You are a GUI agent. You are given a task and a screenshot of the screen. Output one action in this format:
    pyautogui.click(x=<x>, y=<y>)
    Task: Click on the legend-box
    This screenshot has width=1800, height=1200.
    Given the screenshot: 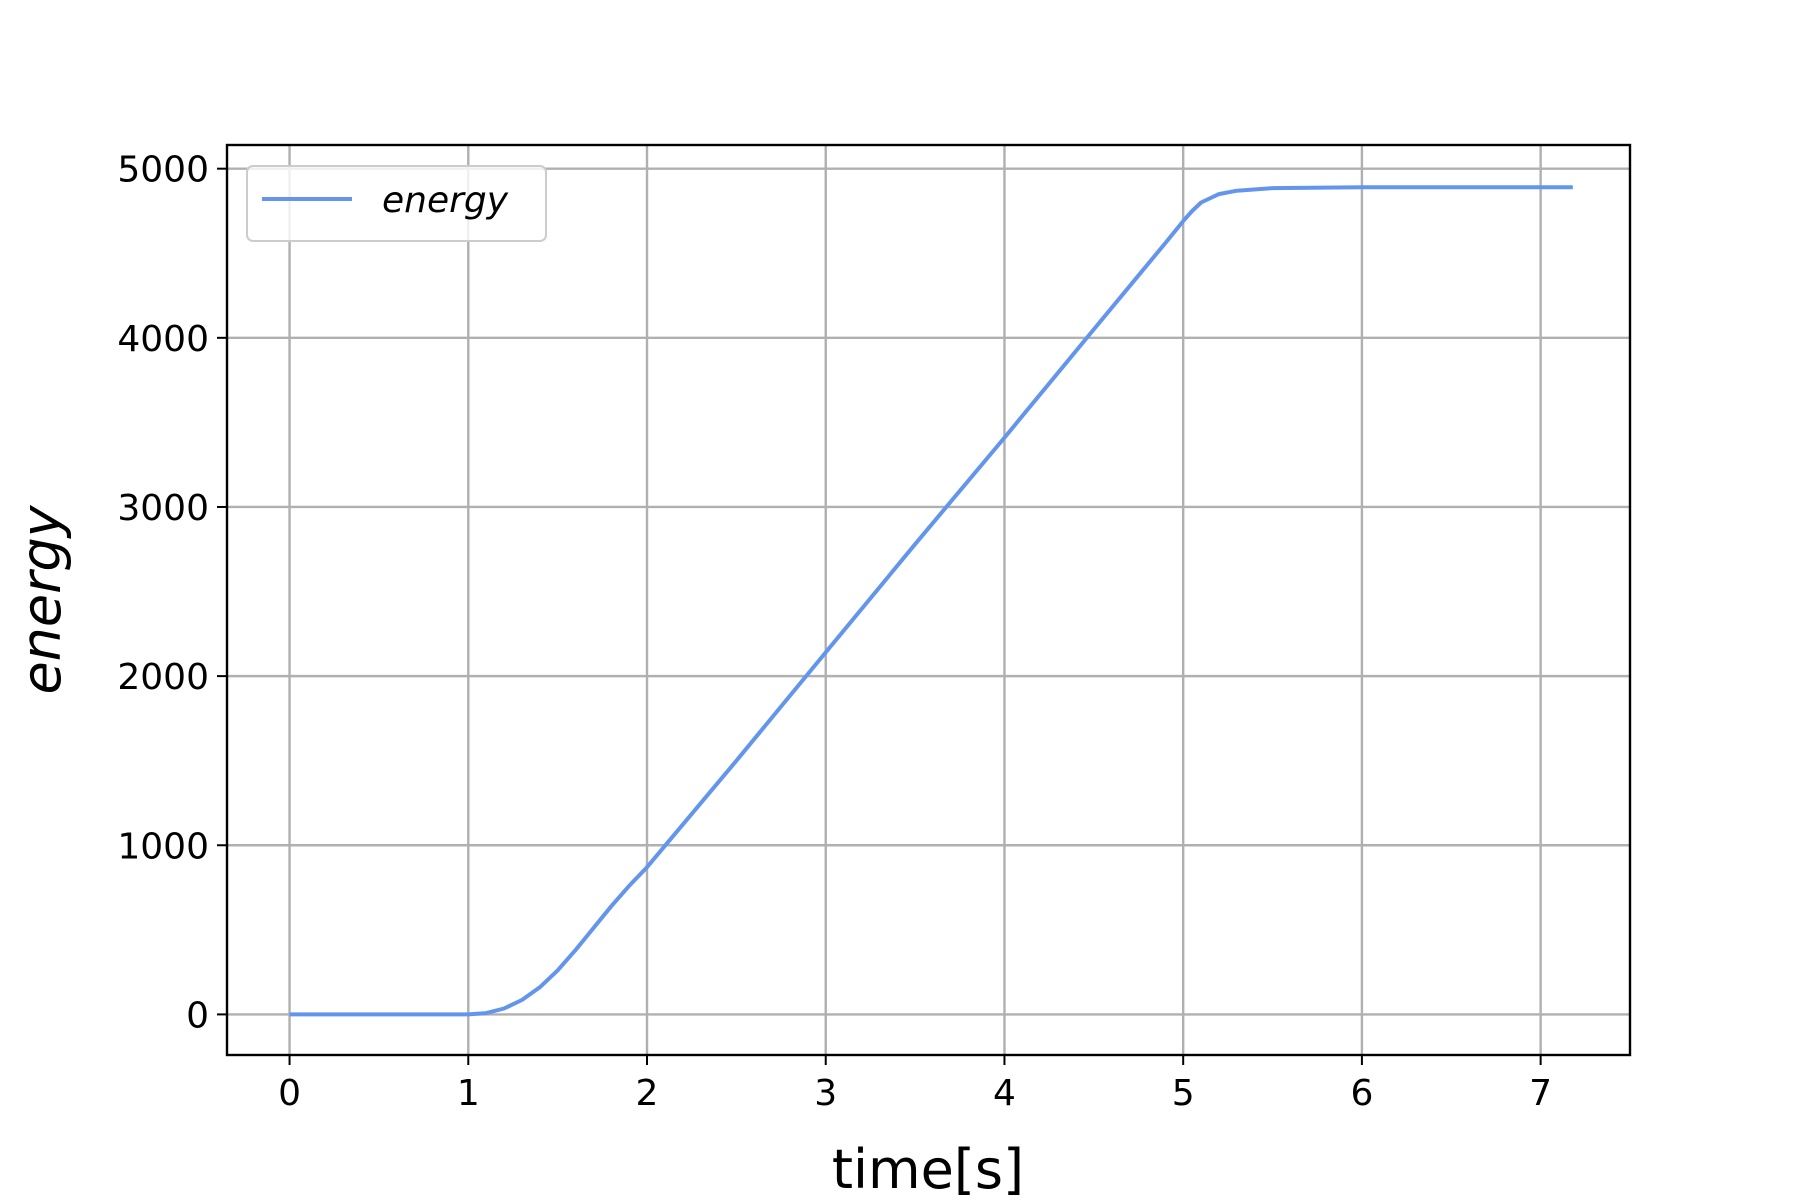 What is the action you would take?
    pyautogui.click(x=396, y=203)
    